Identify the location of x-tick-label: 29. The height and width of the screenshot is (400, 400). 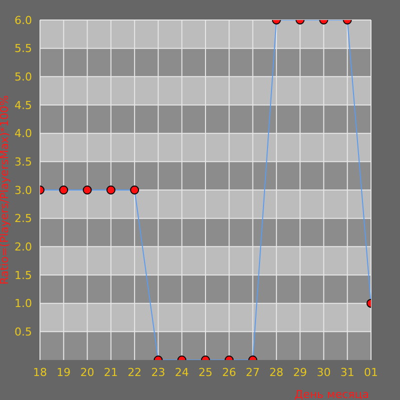
(300, 372).